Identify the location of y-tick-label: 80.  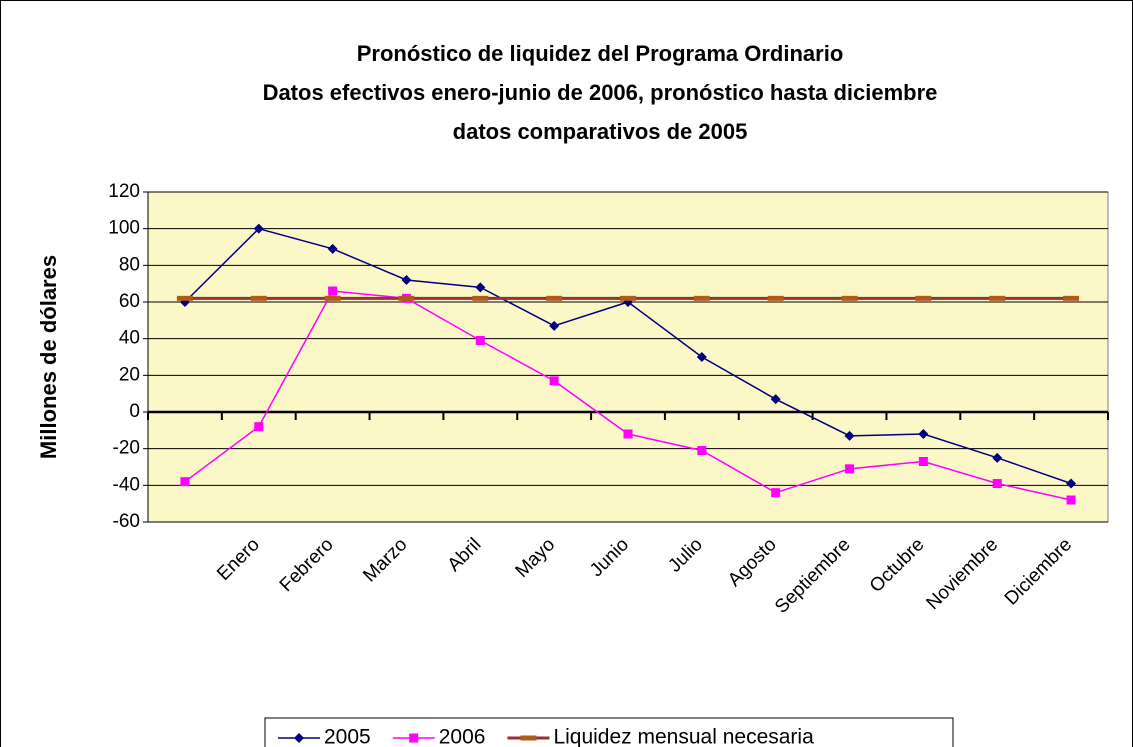
(129, 264).